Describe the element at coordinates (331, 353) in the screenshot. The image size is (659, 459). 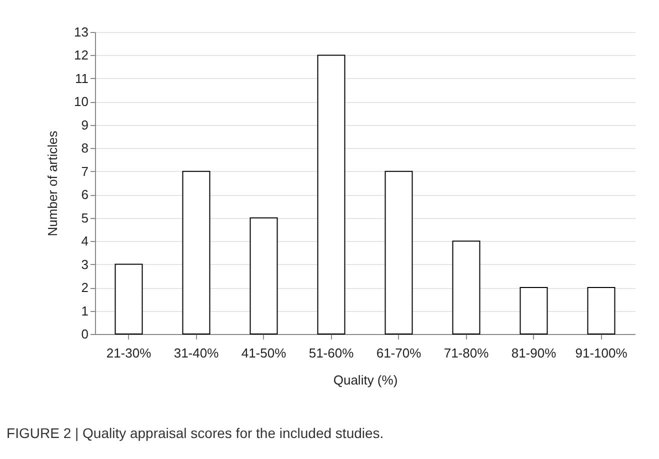
I see `x-tick-label: 51-60%` at that location.